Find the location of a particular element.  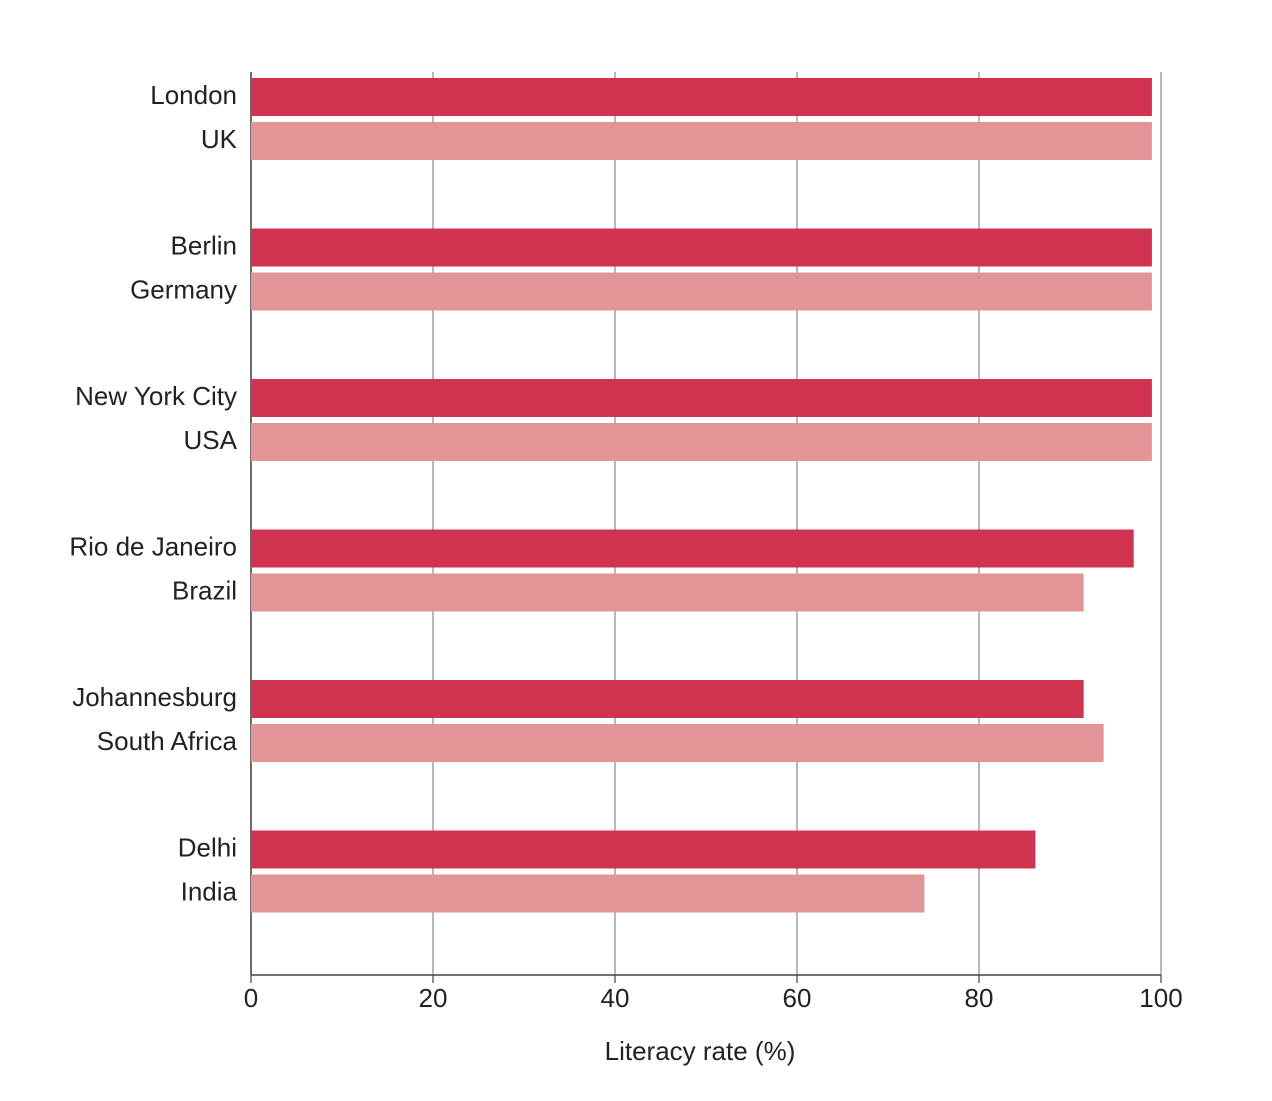

y-tick-label: New York City is located at coordinates (156, 396).